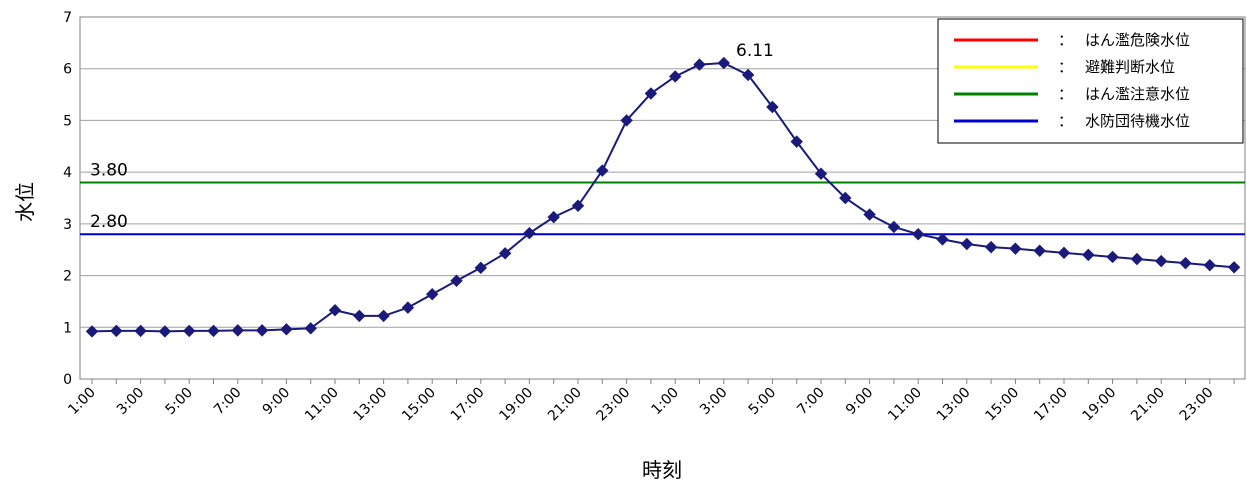 The height and width of the screenshot is (485, 1247). I want to click on y-tick-label: 6, so click(67, 70).